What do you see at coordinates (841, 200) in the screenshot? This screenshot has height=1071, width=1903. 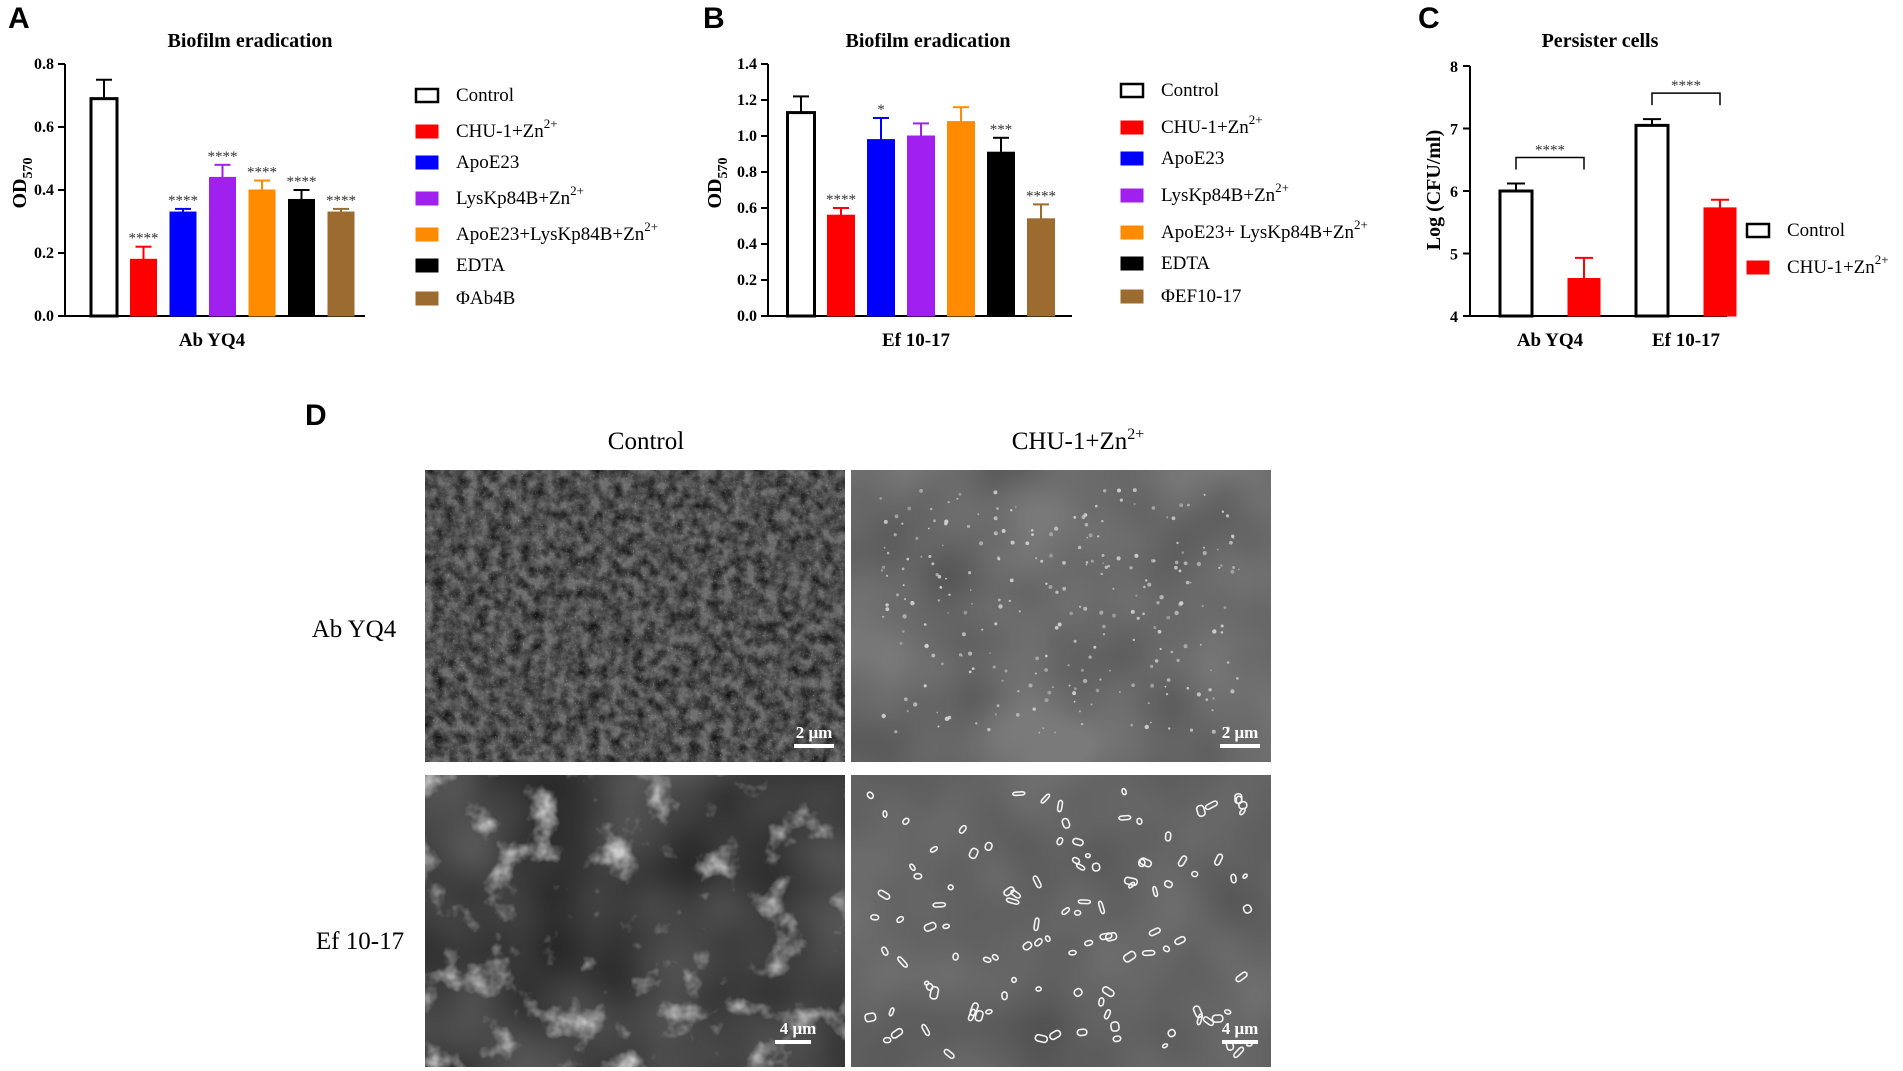 I see `chart-b-significance-label: ****` at bounding box center [841, 200].